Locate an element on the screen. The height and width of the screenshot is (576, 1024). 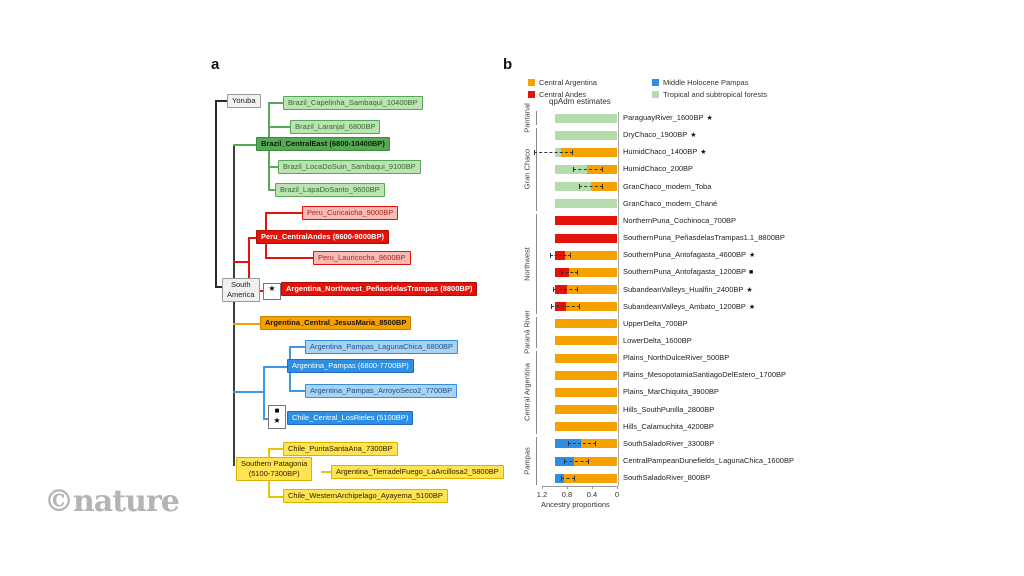
tree-line-stub-lauricocha is located at coordinates (289, 258).